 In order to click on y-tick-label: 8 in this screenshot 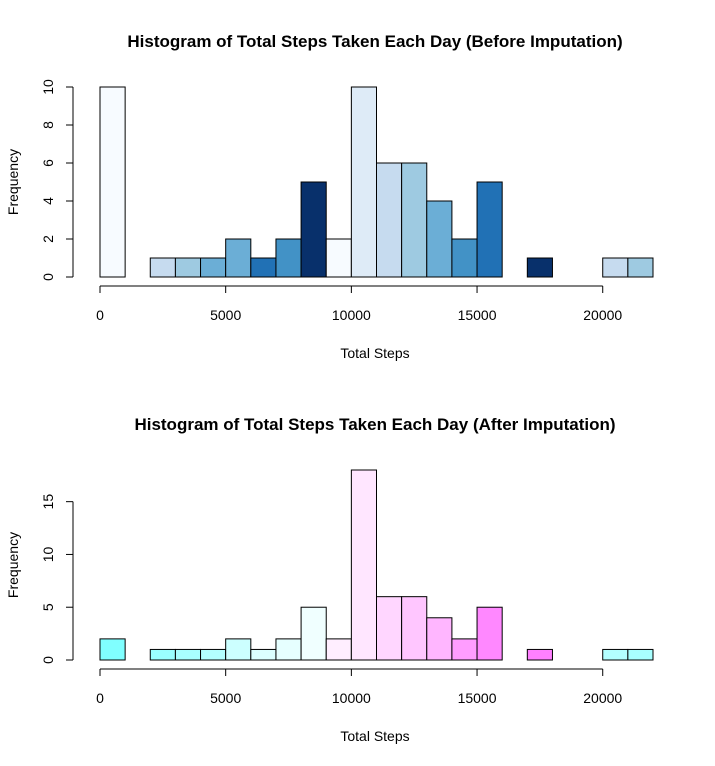, I will do `click(48, 125)`.